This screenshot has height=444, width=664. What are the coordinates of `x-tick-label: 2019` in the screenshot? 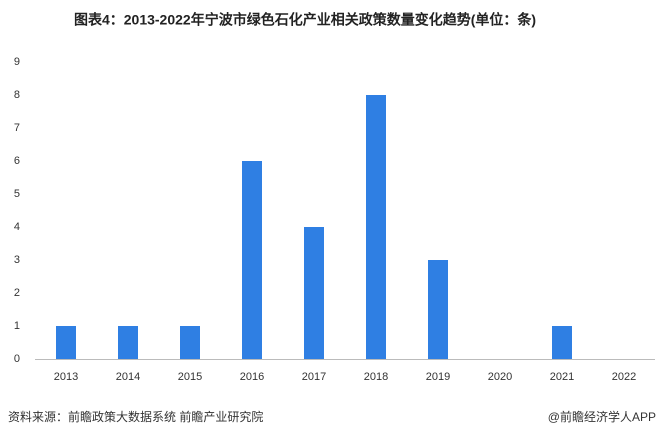 It's located at (438, 377).